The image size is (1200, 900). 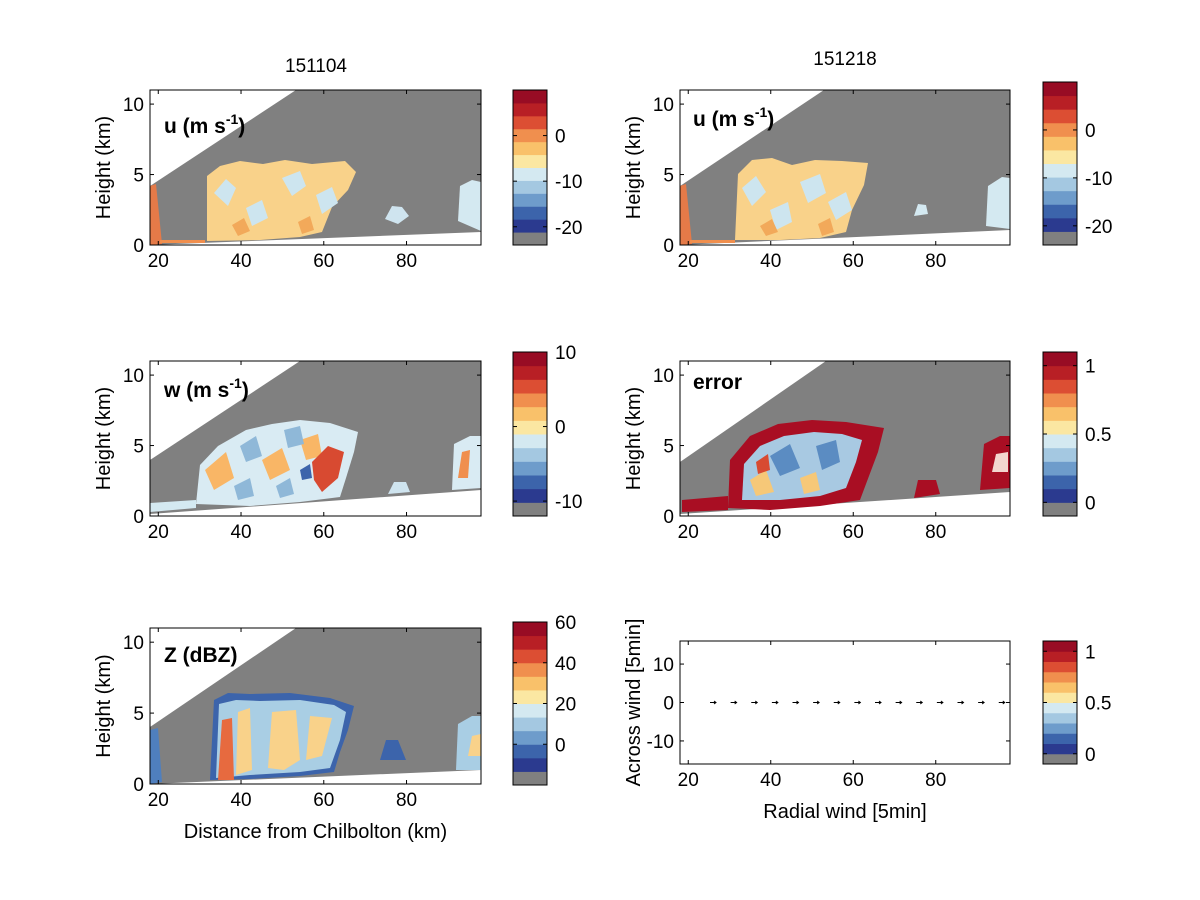 I want to click on panel-error-151218-field, so click(x=845, y=438).